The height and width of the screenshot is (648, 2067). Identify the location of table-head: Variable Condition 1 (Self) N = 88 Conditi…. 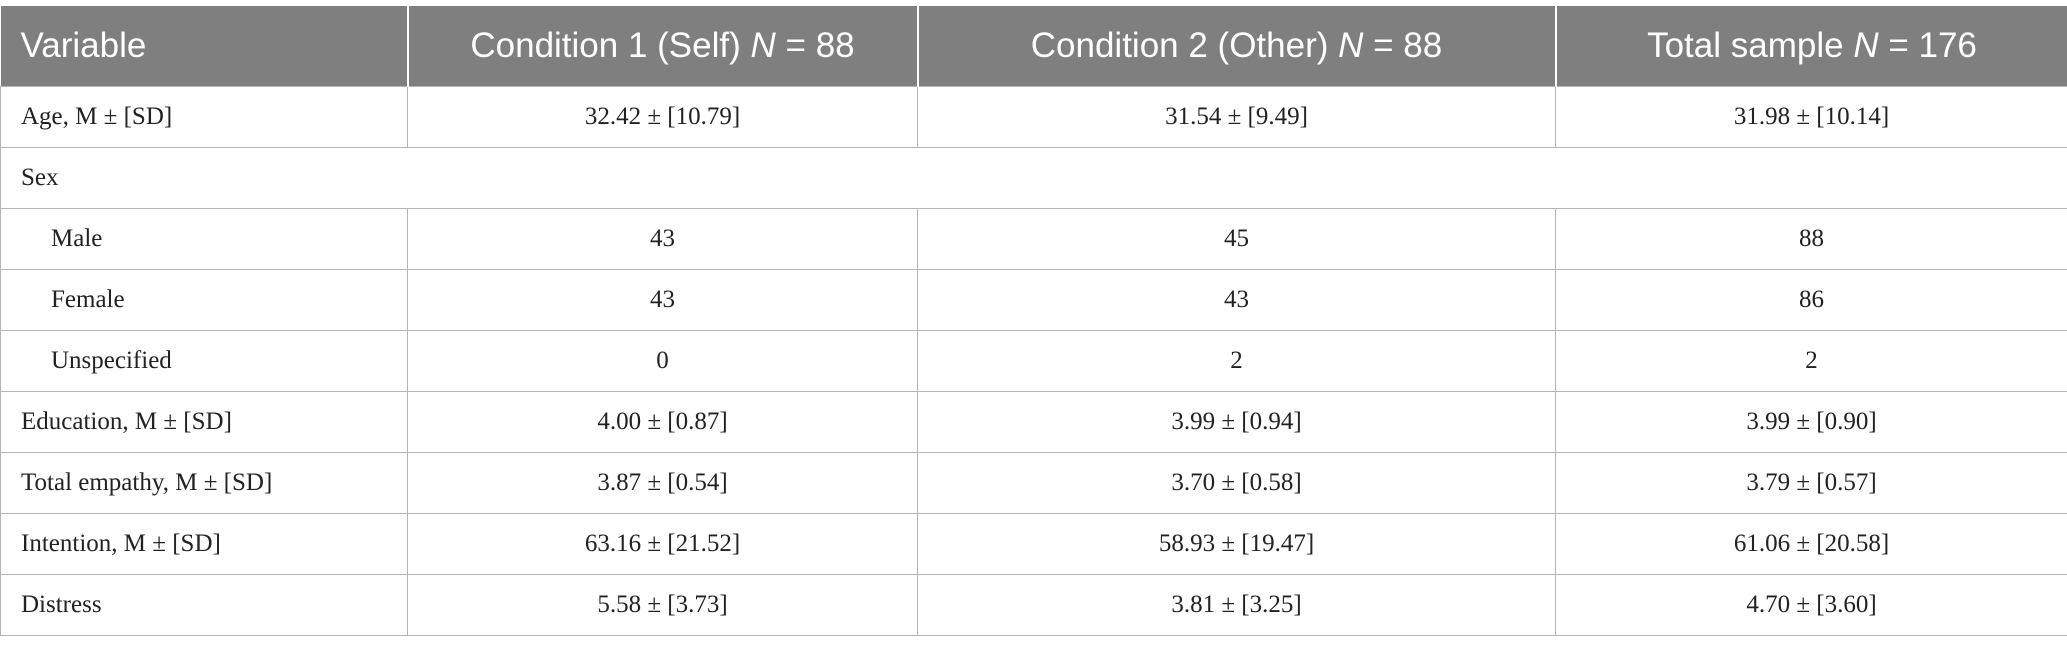
(1033, 46).